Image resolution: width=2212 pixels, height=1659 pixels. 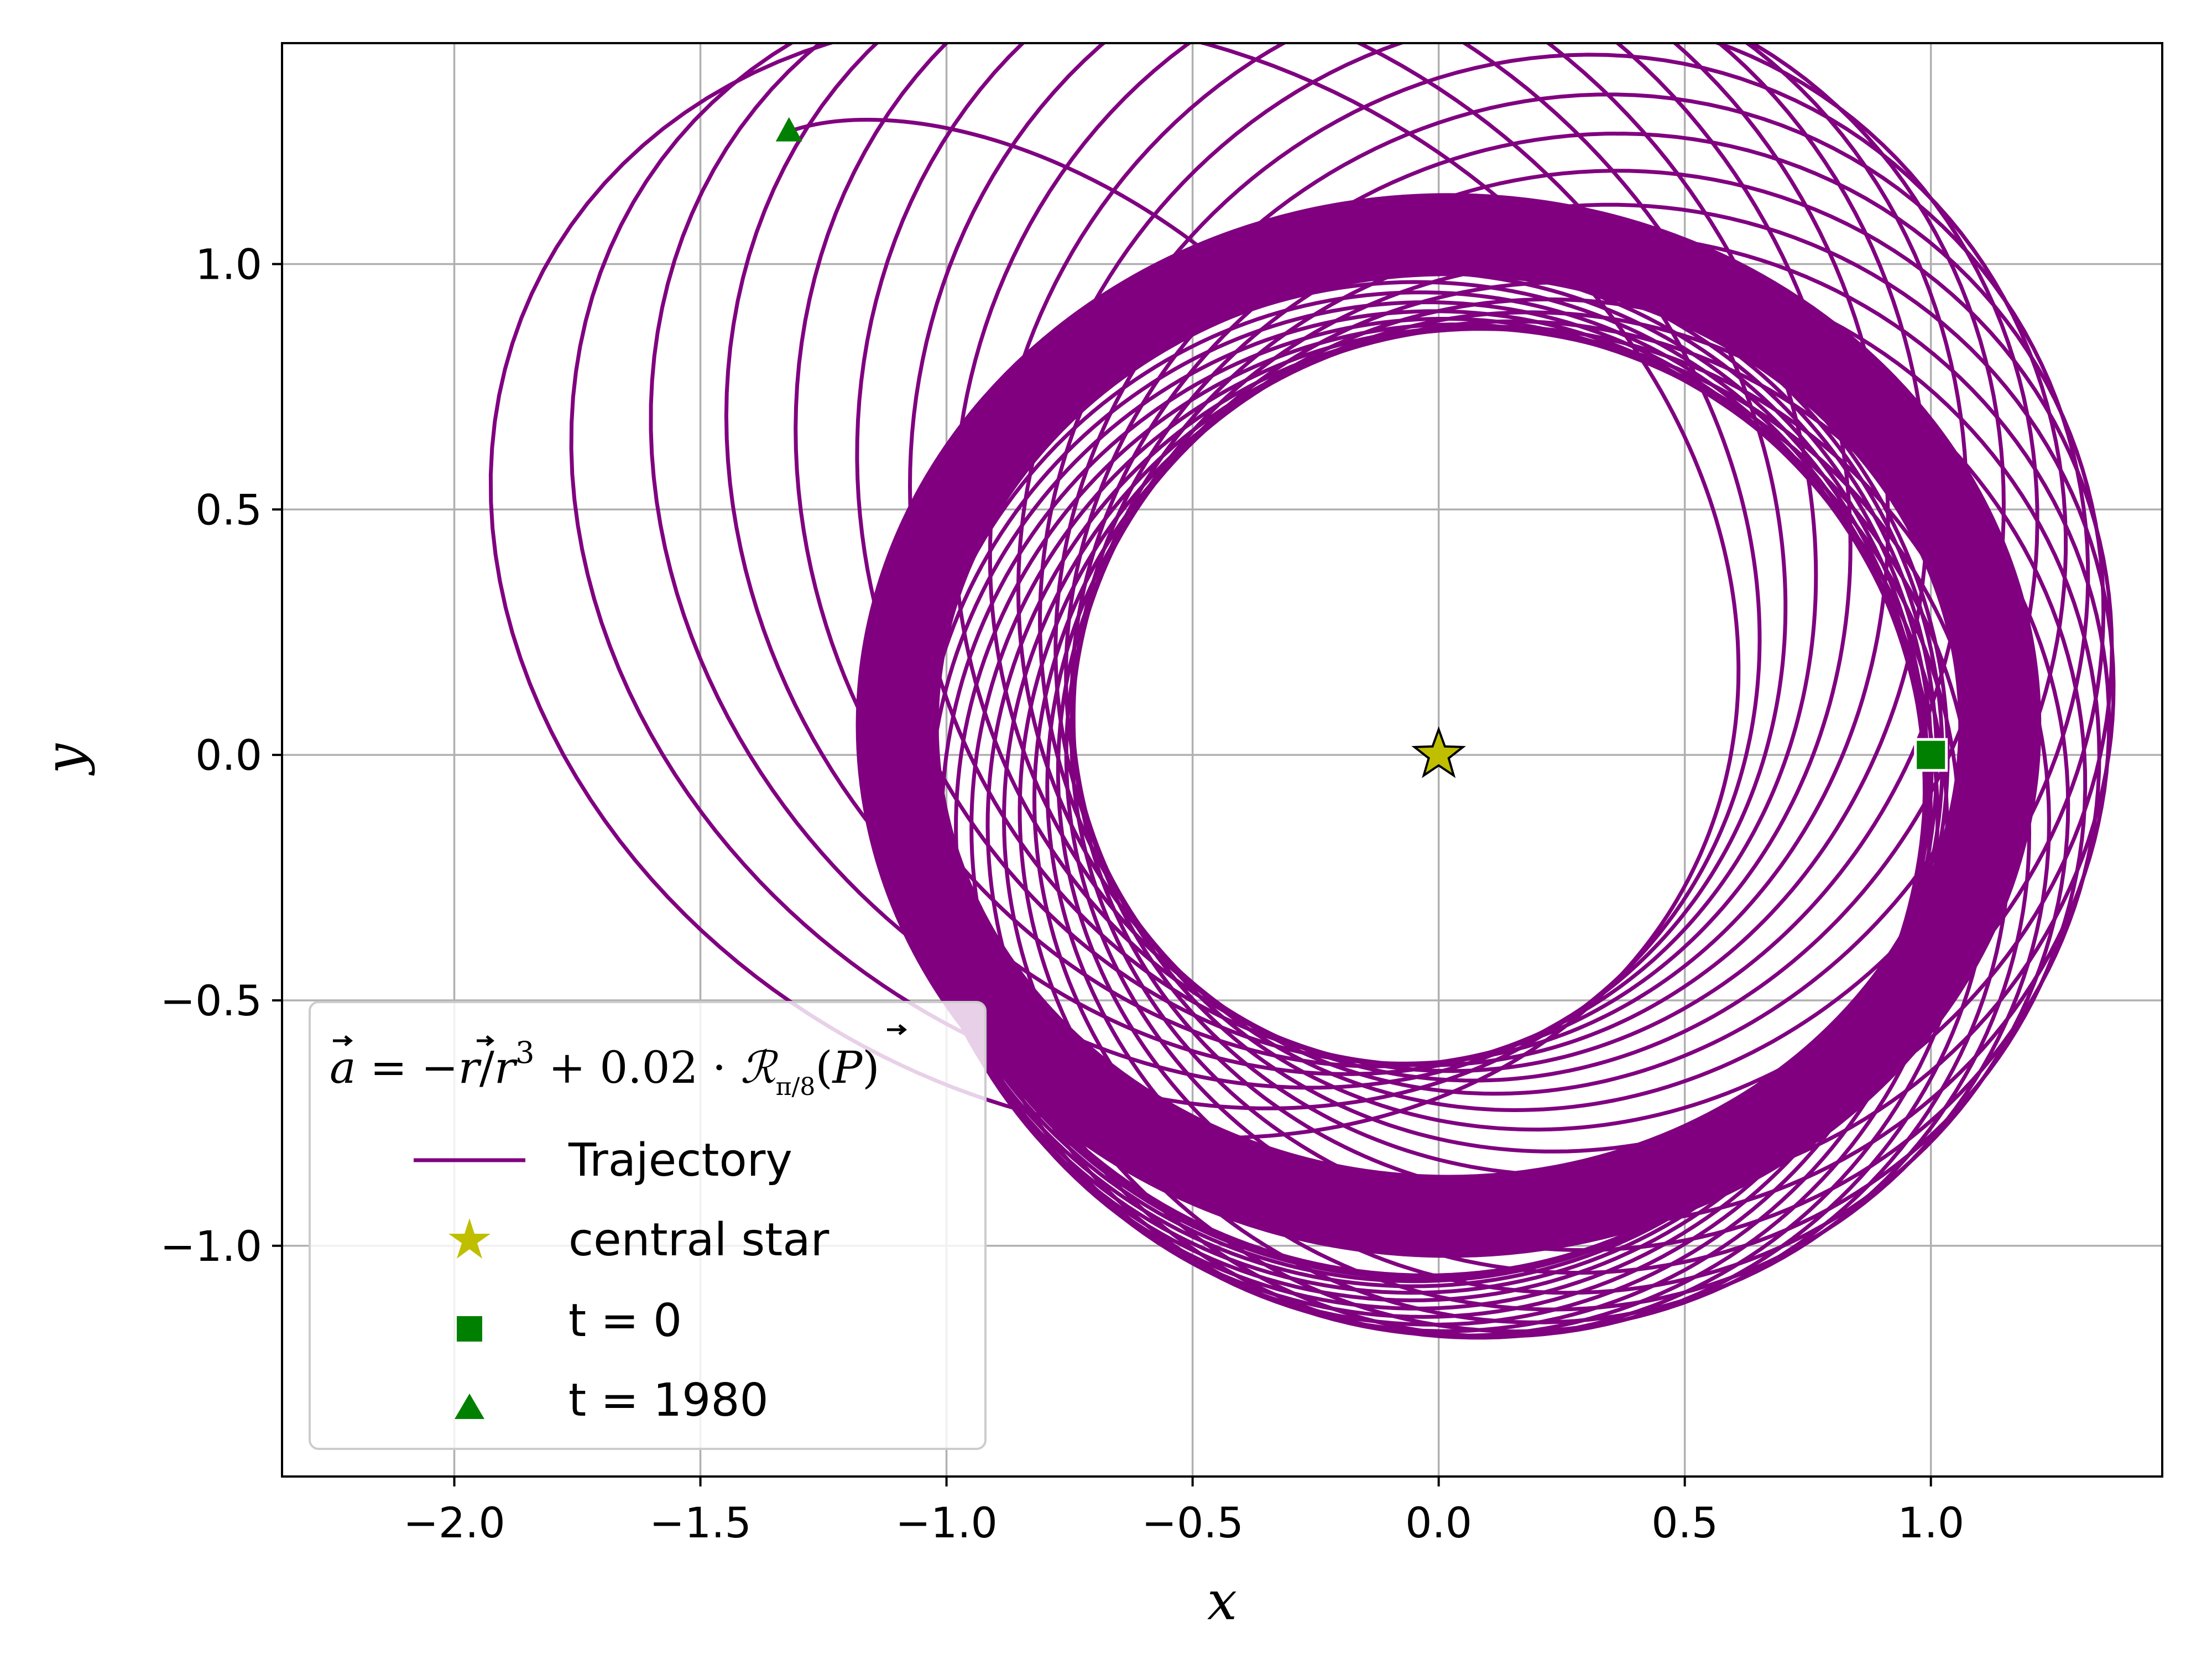 I want to click on x-tick-label: 0.0, so click(x=1438, y=1523).